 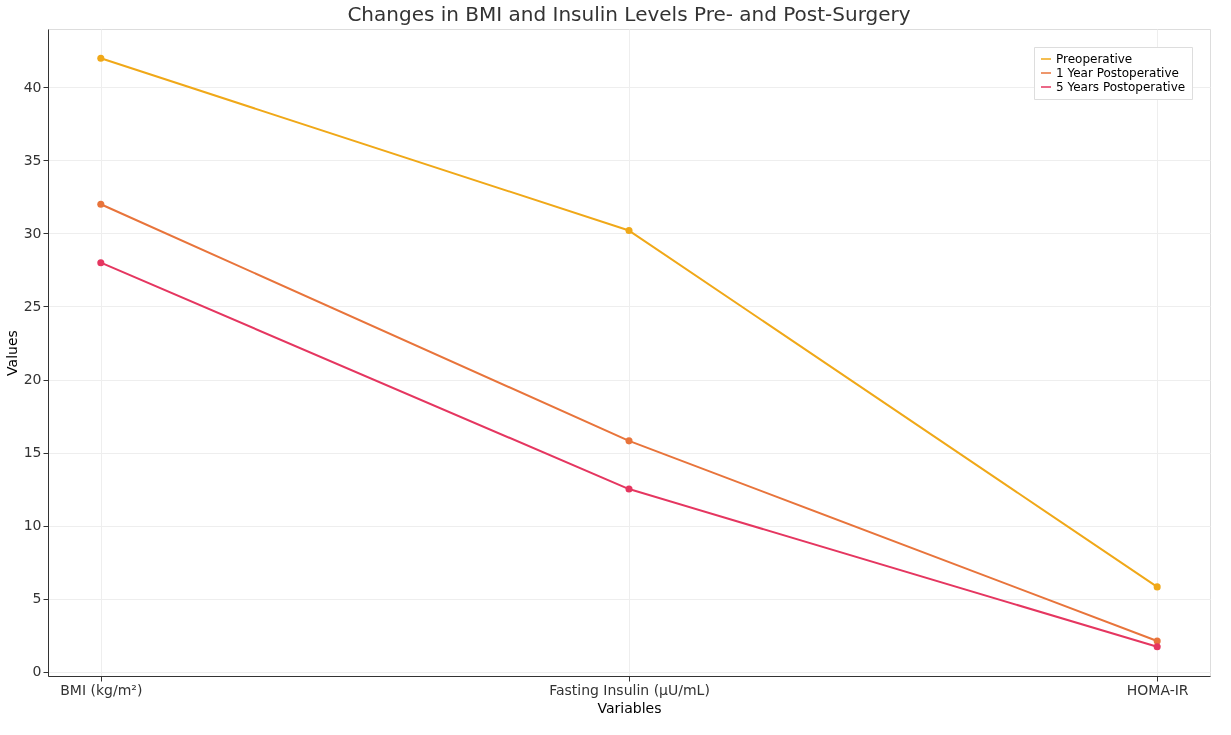 What do you see at coordinates (1094, 59) in the screenshot?
I see `legend-label: Preoperative` at bounding box center [1094, 59].